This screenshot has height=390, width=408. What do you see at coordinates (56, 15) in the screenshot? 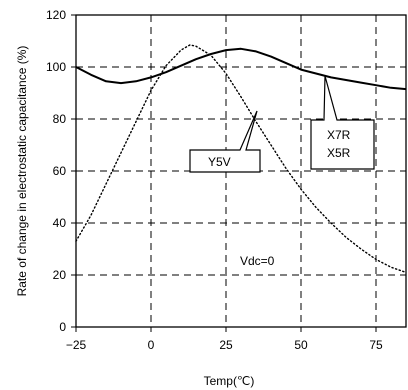
I see `y-tick-label-6: 120` at bounding box center [56, 15].